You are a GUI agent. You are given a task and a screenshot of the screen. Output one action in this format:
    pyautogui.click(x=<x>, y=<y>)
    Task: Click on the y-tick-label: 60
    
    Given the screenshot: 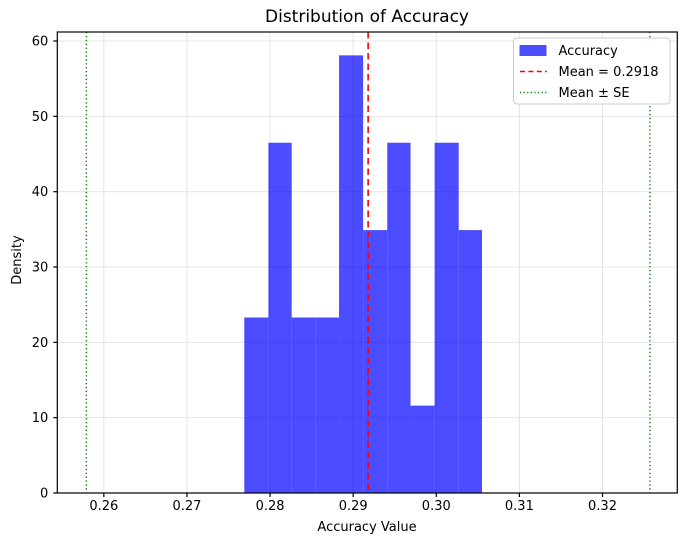 What is the action you would take?
    pyautogui.click(x=40, y=42)
    